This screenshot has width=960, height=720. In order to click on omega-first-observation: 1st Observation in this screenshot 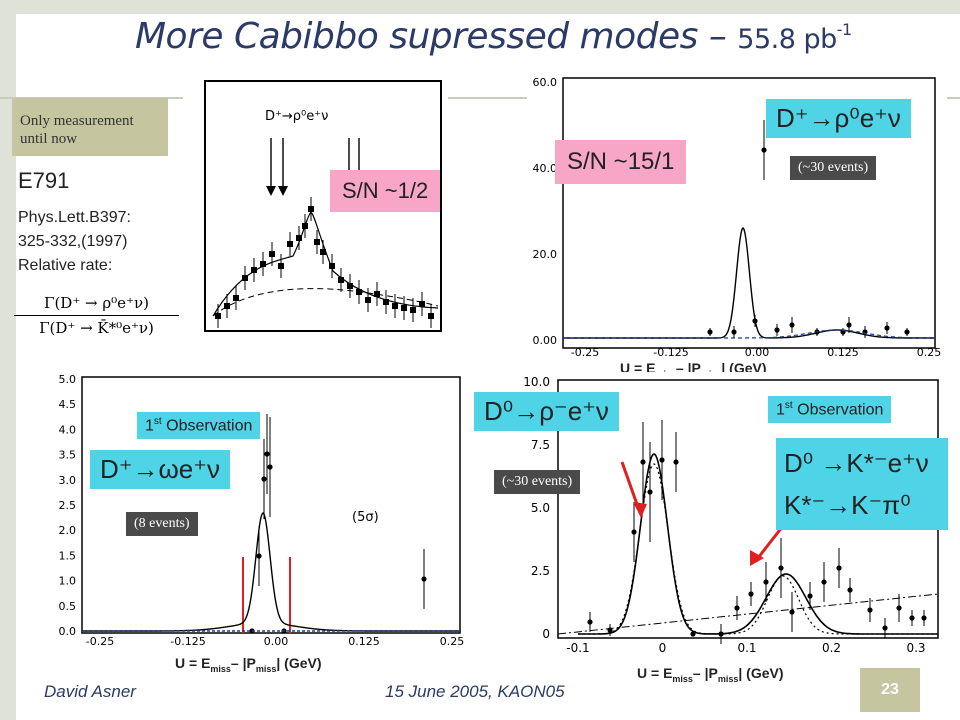, I will do `click(199, 426)`.